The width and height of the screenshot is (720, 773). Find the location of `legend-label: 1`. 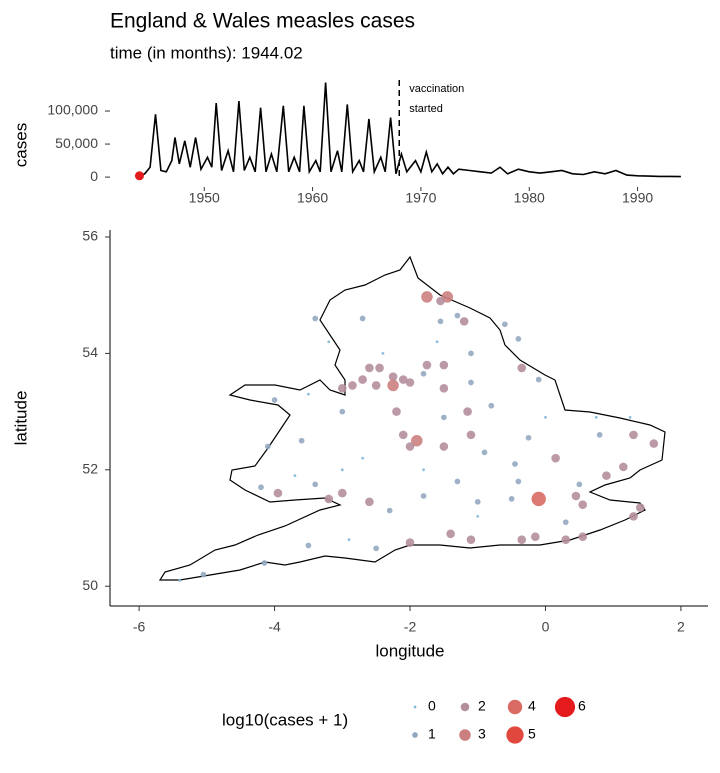

legend-label: 1 is located at coordinates (432, 734).